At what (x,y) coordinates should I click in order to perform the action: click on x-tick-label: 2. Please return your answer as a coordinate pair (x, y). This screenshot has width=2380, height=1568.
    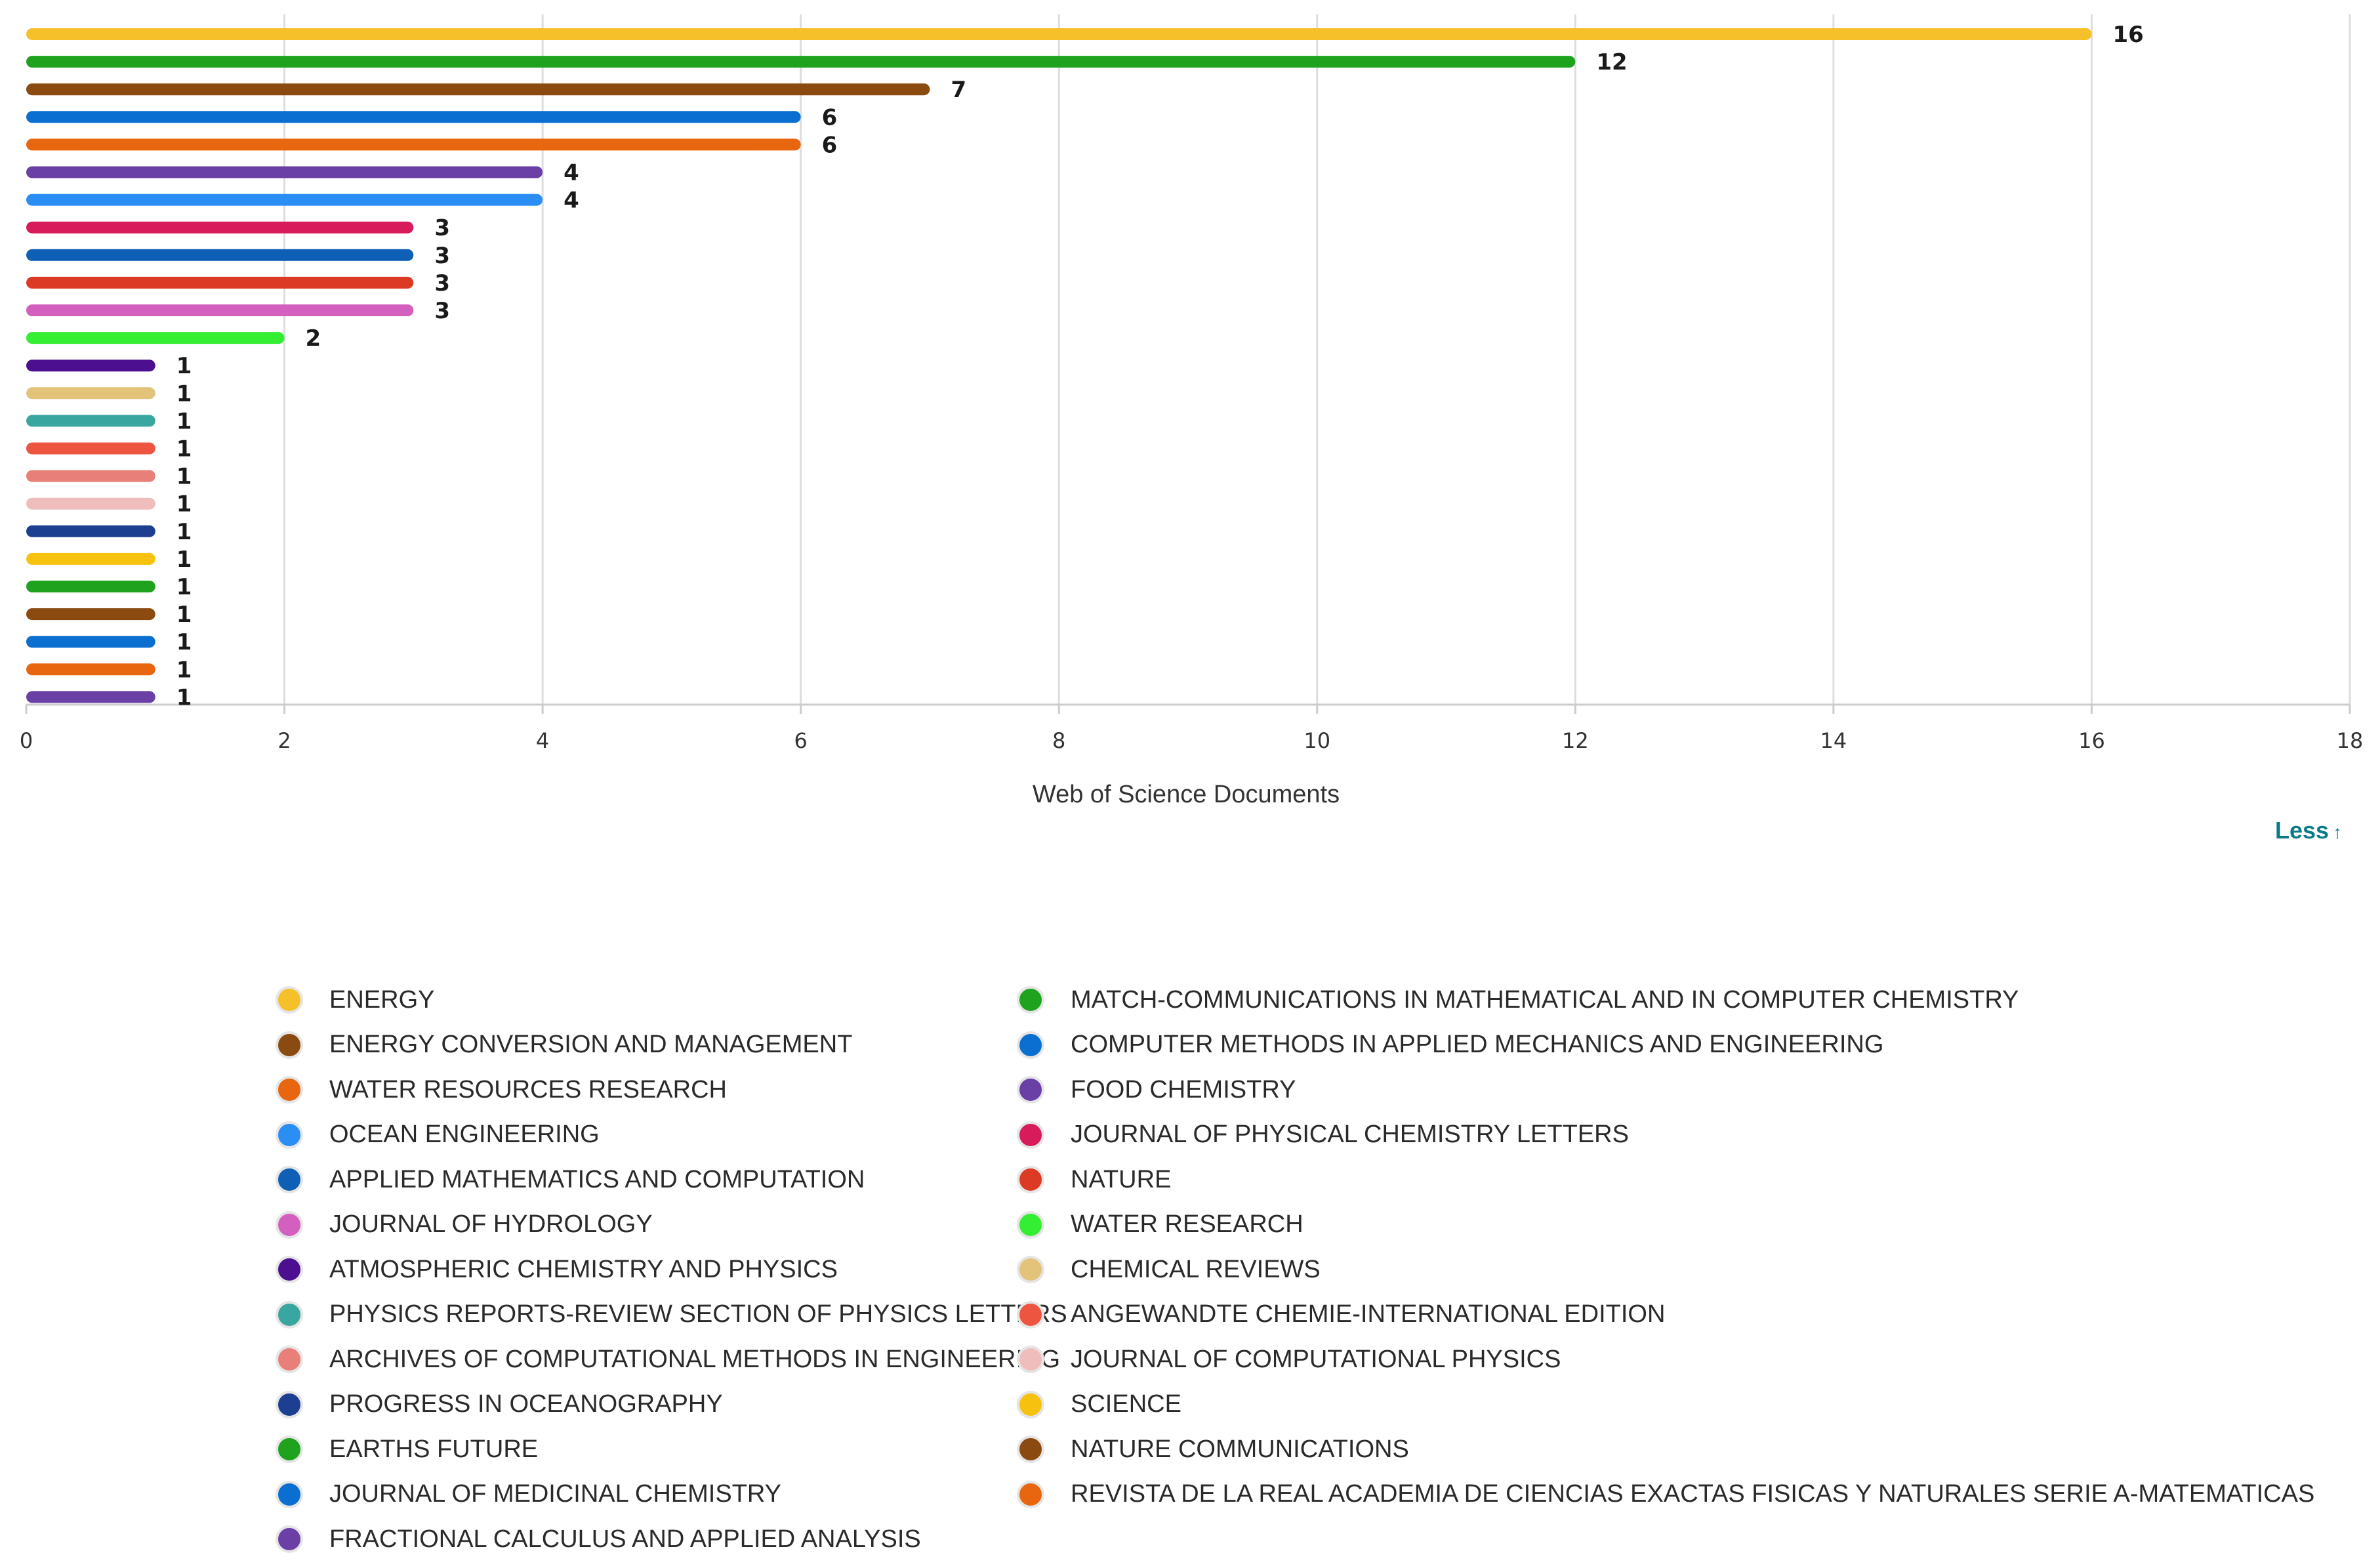
    Looking at the image, I should click on (284, 740).